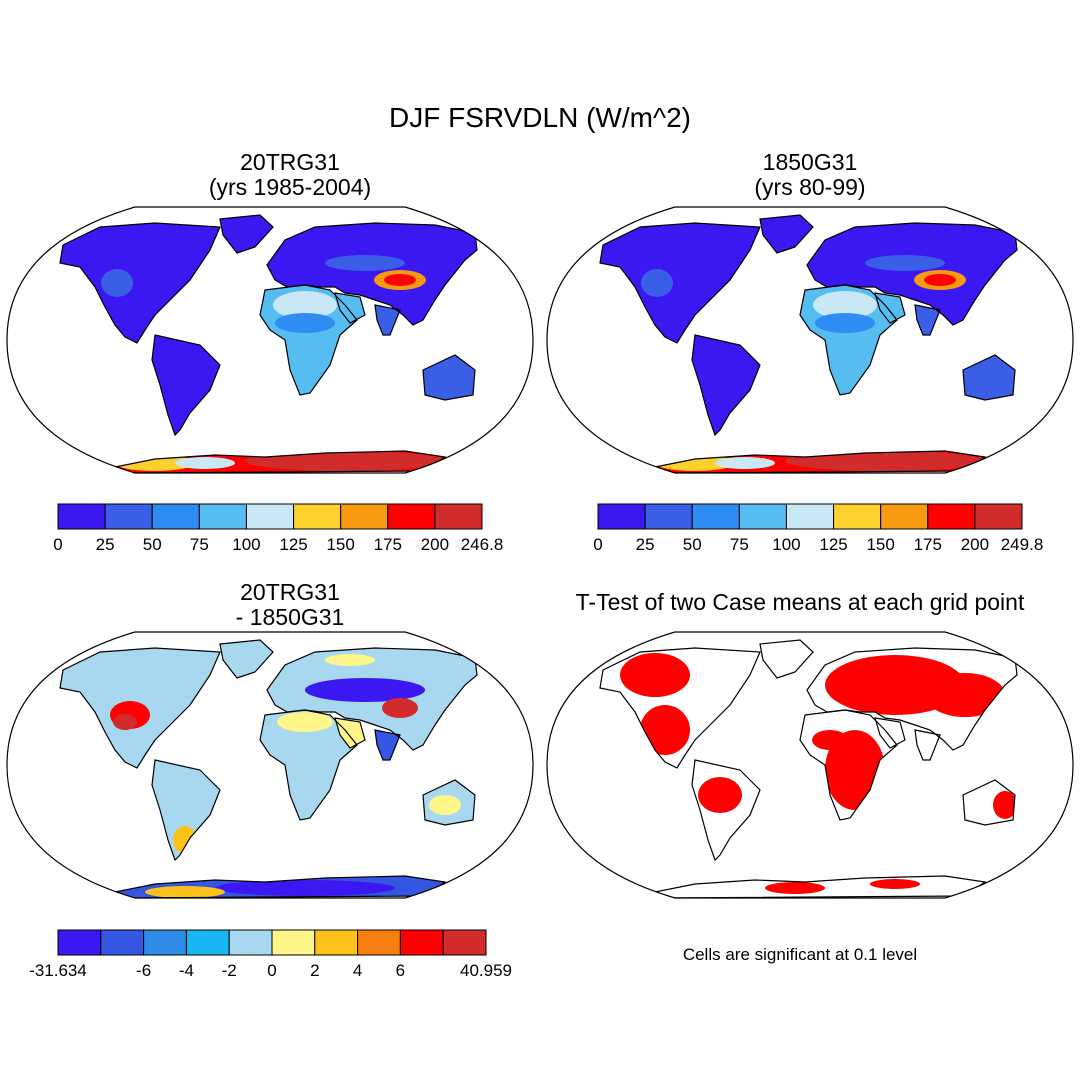 The width and height of the screenshot is (1080, 1080). I want to click on colorbar-tick-label: 200, so click(435, 544).